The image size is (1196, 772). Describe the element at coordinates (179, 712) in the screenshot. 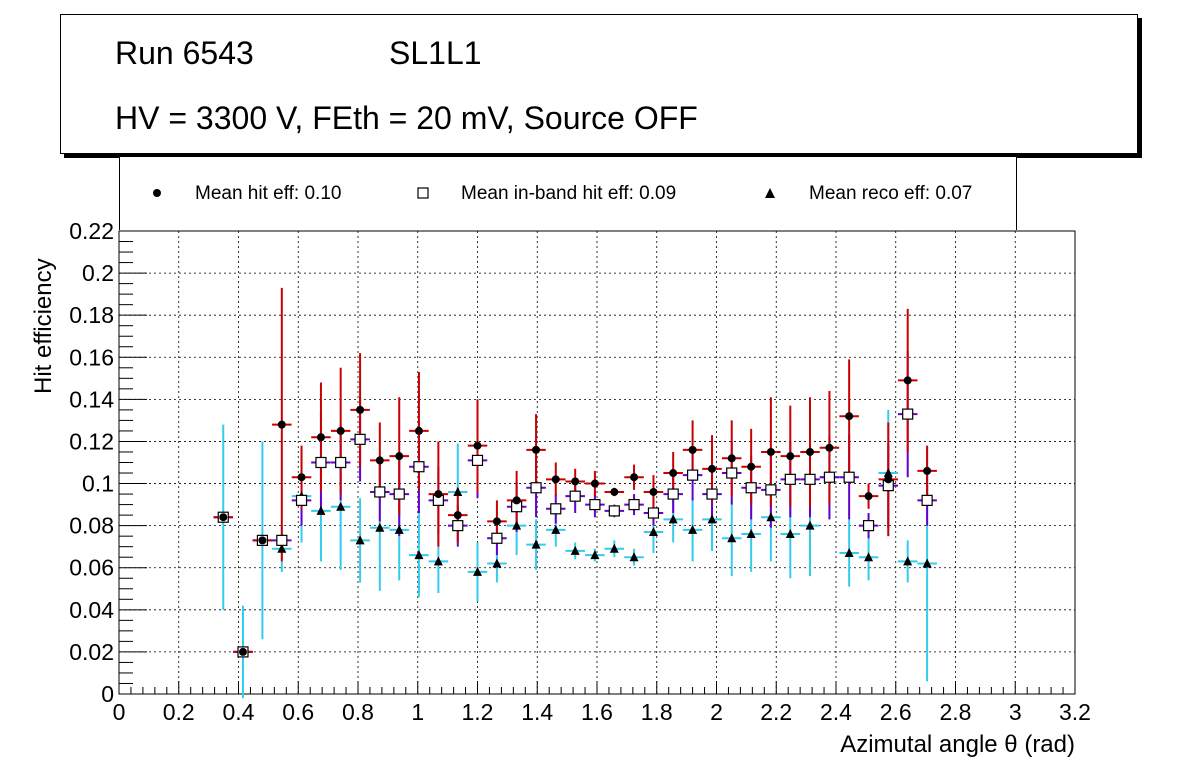

I see `x-tick-label: 0.2` at that location.